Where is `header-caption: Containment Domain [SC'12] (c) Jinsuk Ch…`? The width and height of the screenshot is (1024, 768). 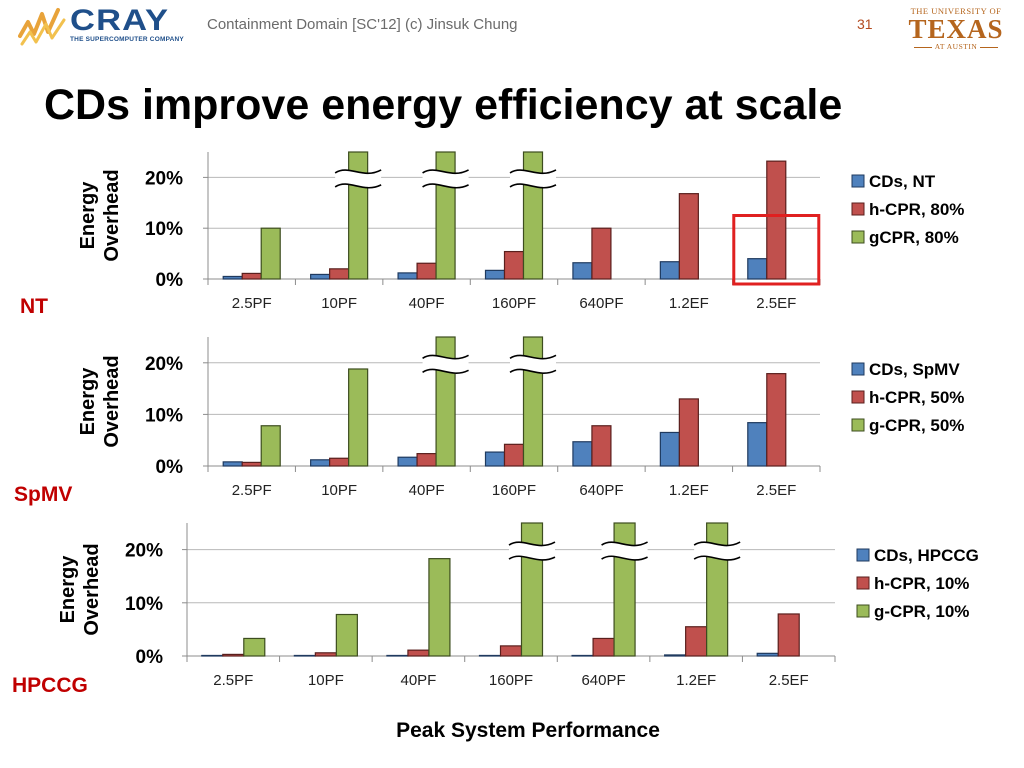
header-caption: Containment Domain [SC'12] (c) Jinsuk Ch… is located at coordinates (362, 24).